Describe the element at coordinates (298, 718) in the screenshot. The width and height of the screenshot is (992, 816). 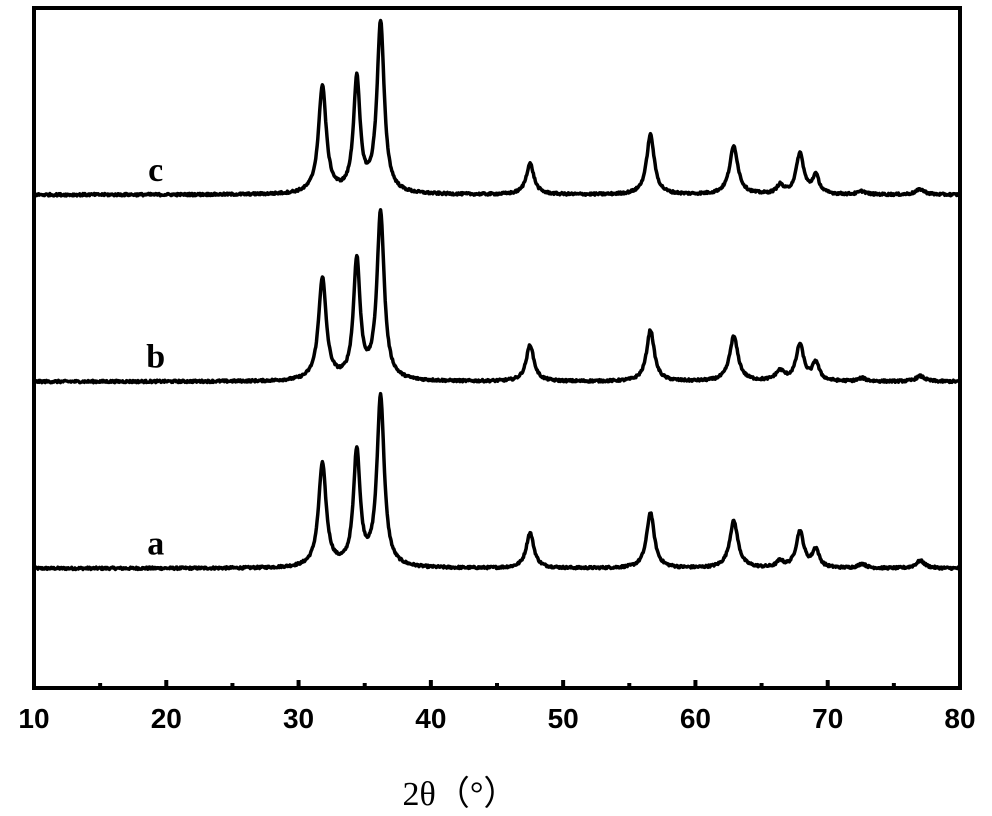
I see `x-tick-label: 30` at that location.